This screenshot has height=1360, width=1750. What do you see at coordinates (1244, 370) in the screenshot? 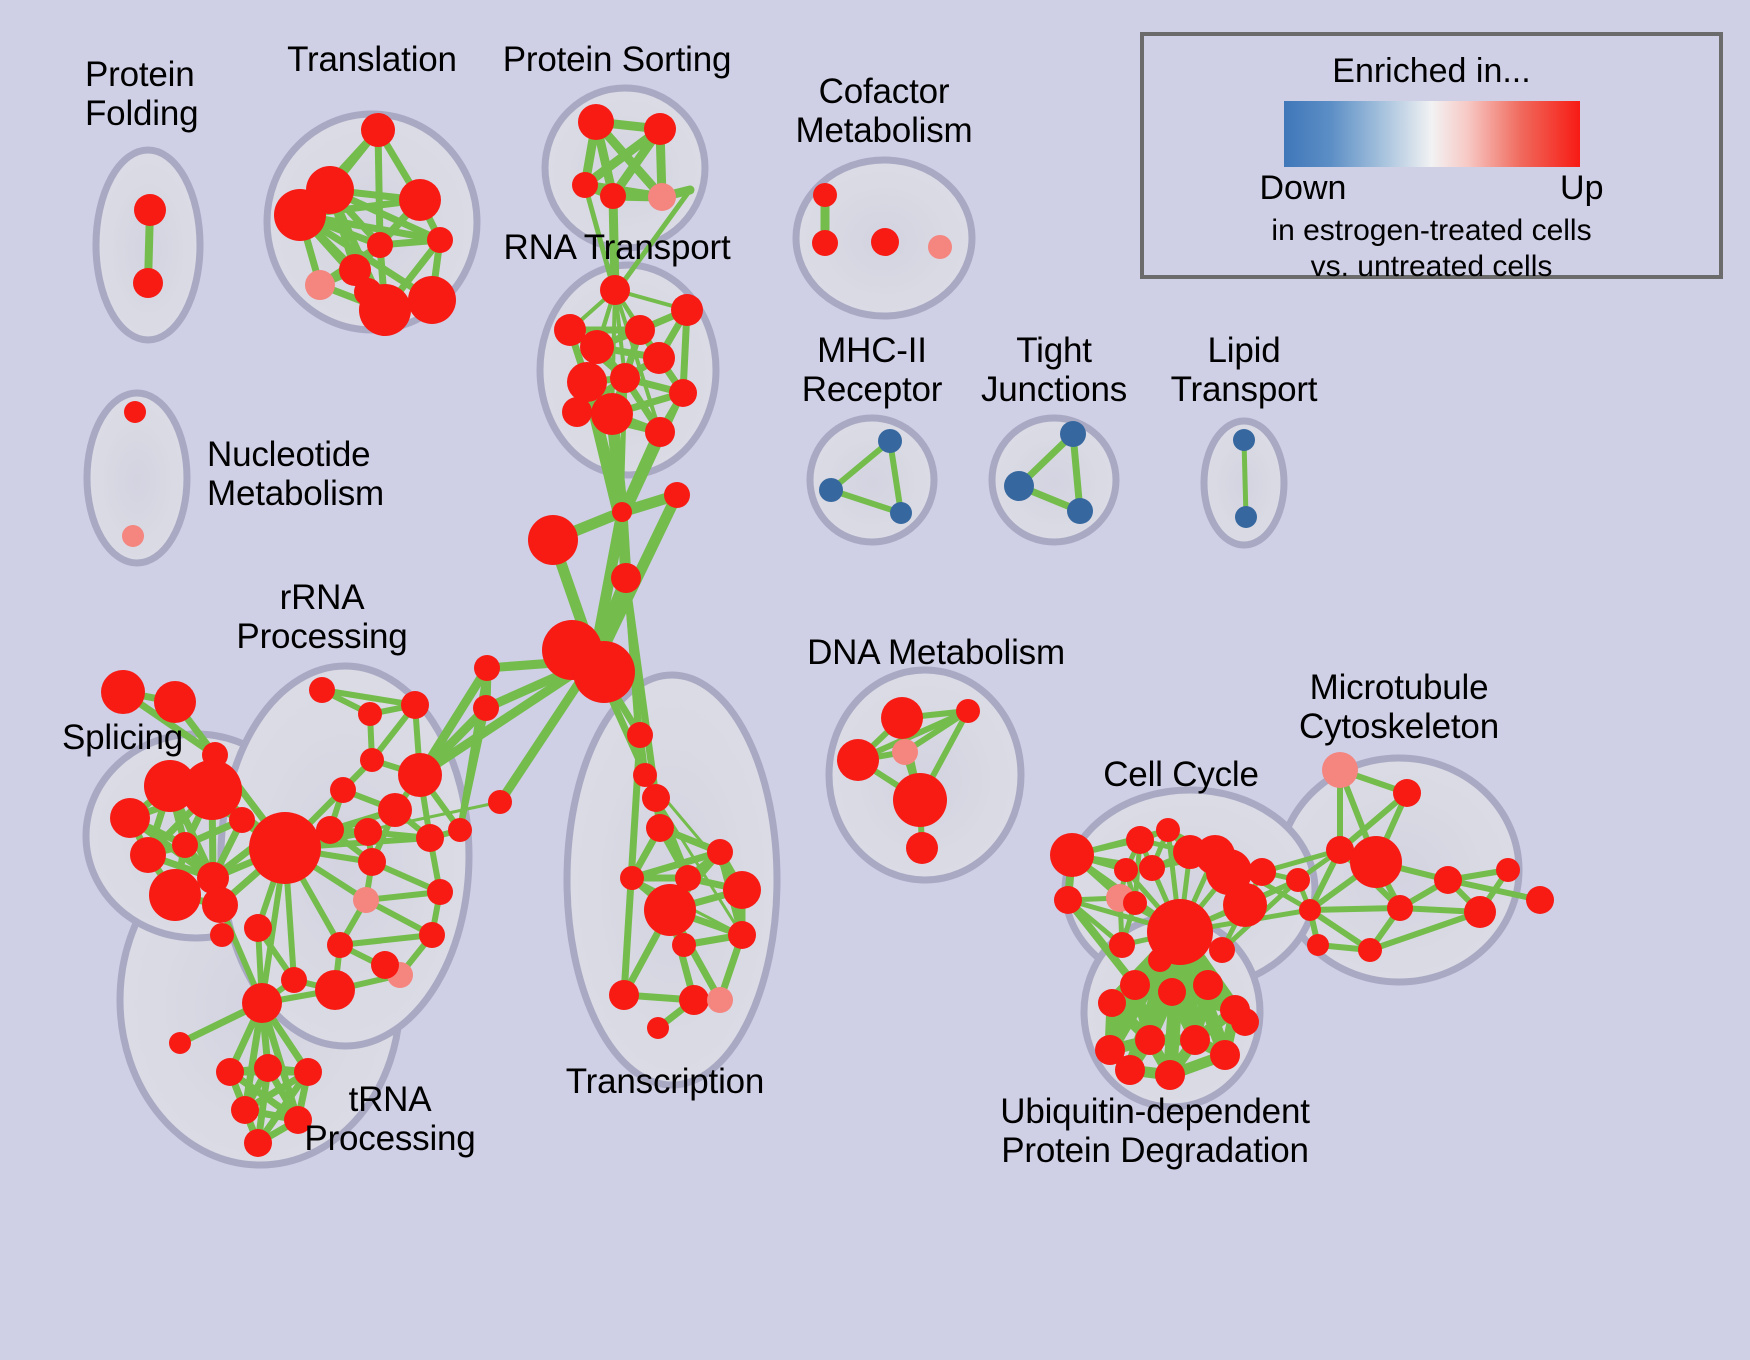
I see `cluster-label-lipid-transport: Lipid Transport` at bounding box center [1244, 370].